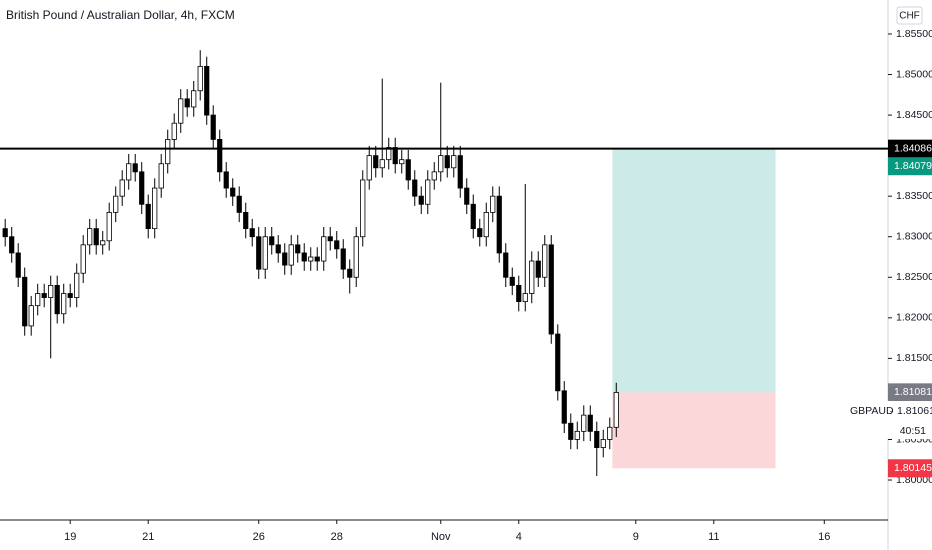 Image resolution: width=932 pixels, height=550 pixels. Describe the element at coordinates (259, 537) in the screenshot. I see `x-tick-label: 26` at that location.